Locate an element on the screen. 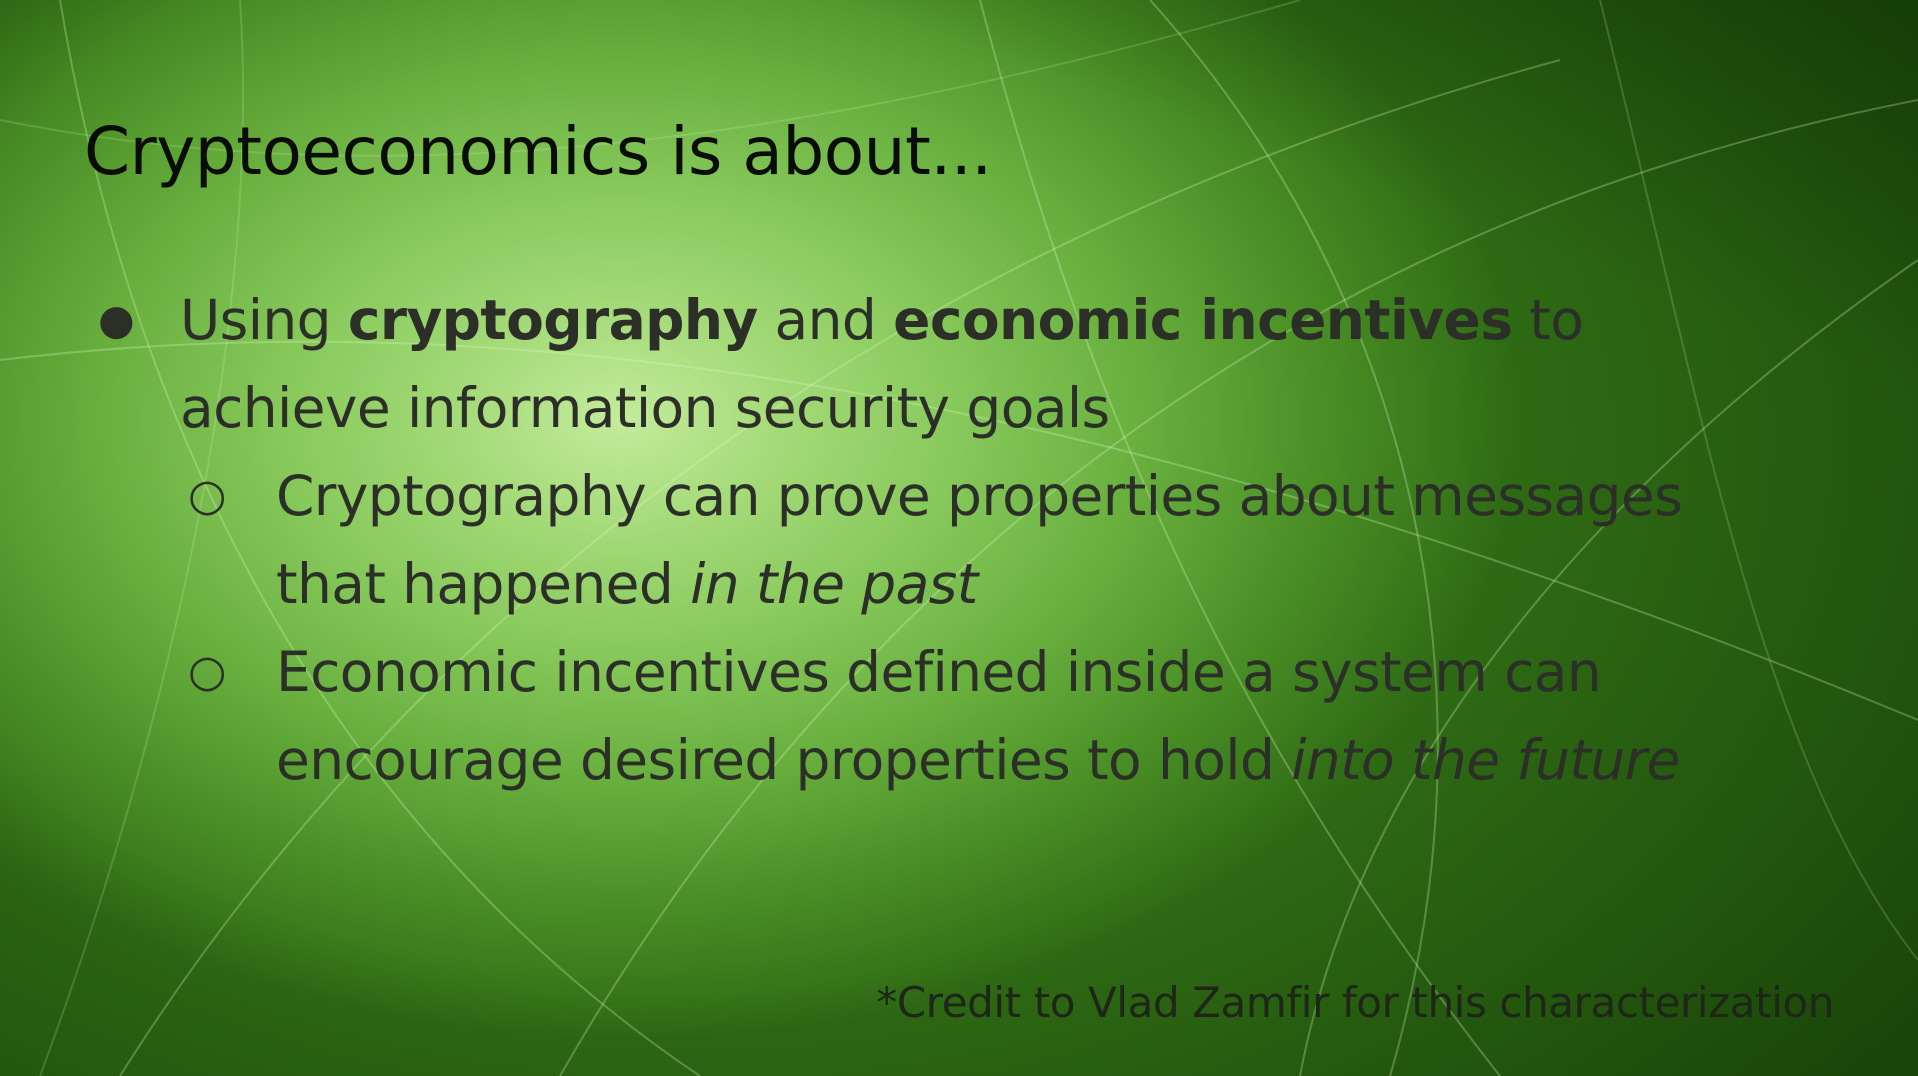  sub-bullet-text: that happened is located at coordinates (483, 584).